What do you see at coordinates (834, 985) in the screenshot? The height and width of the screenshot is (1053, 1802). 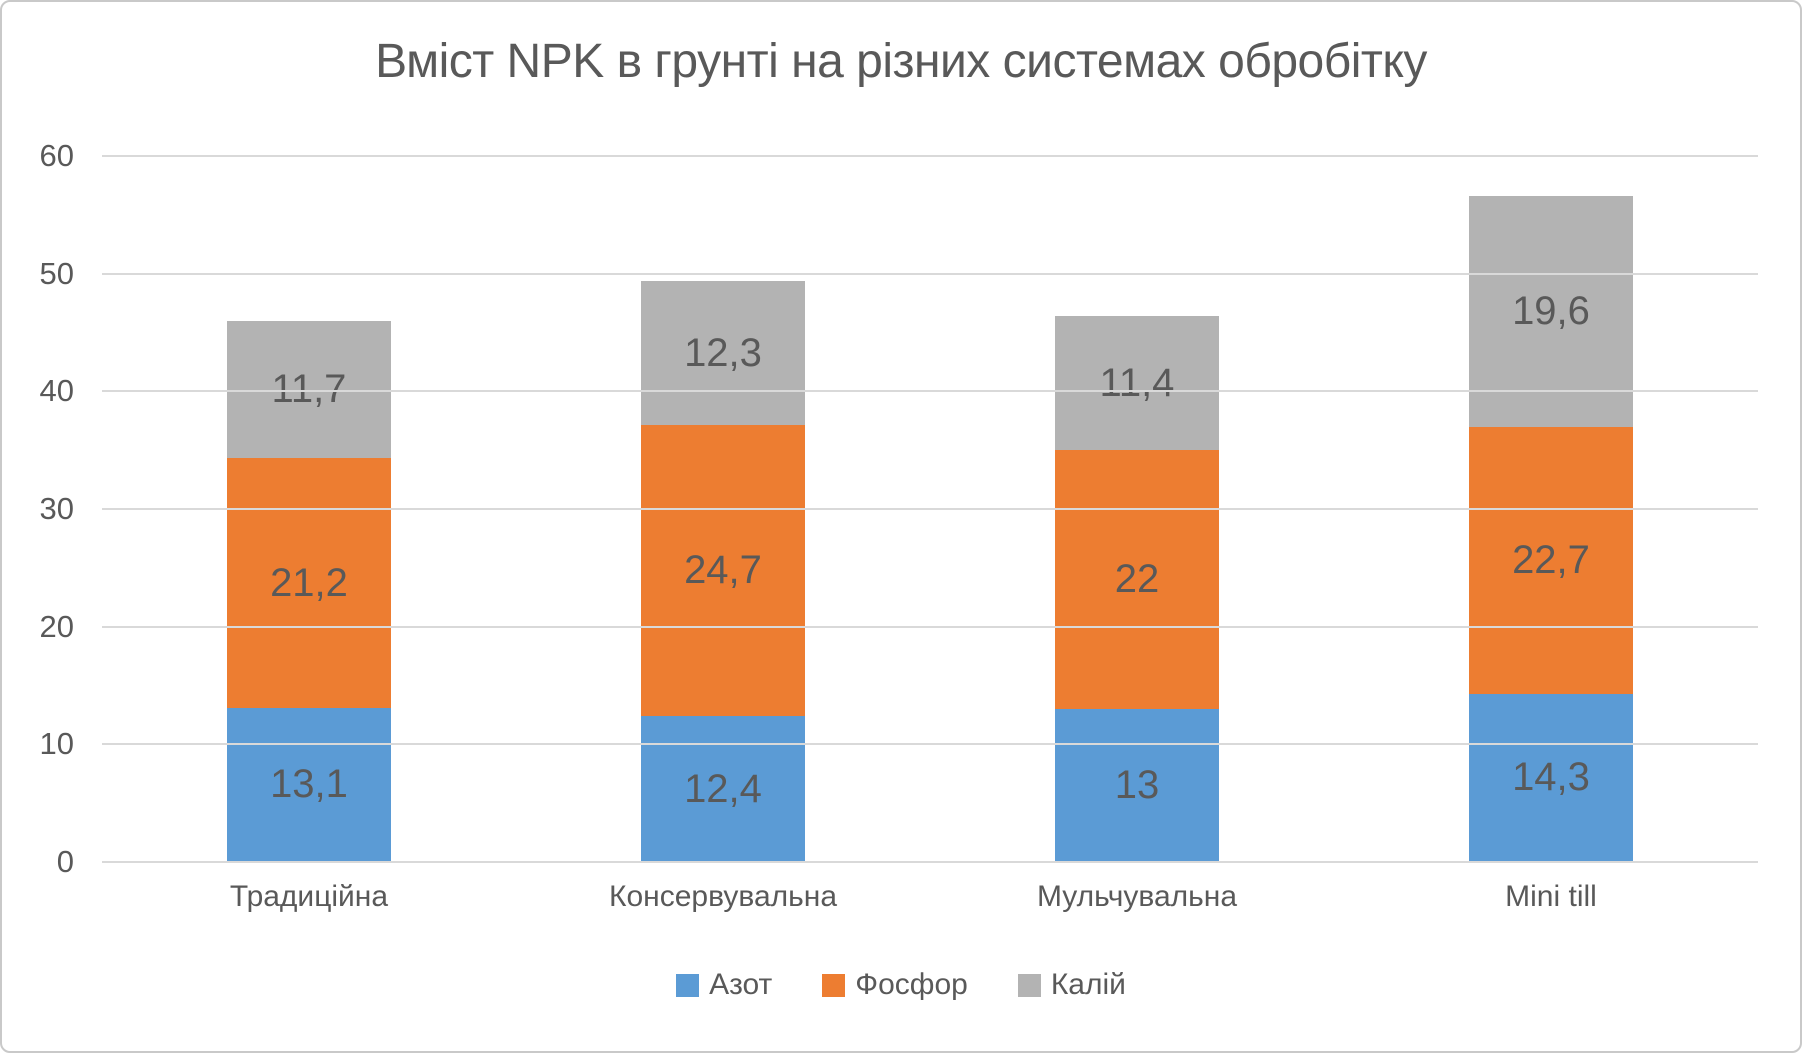 I see `legend-swatch-Фосфор` at bounding box center [834, 985].